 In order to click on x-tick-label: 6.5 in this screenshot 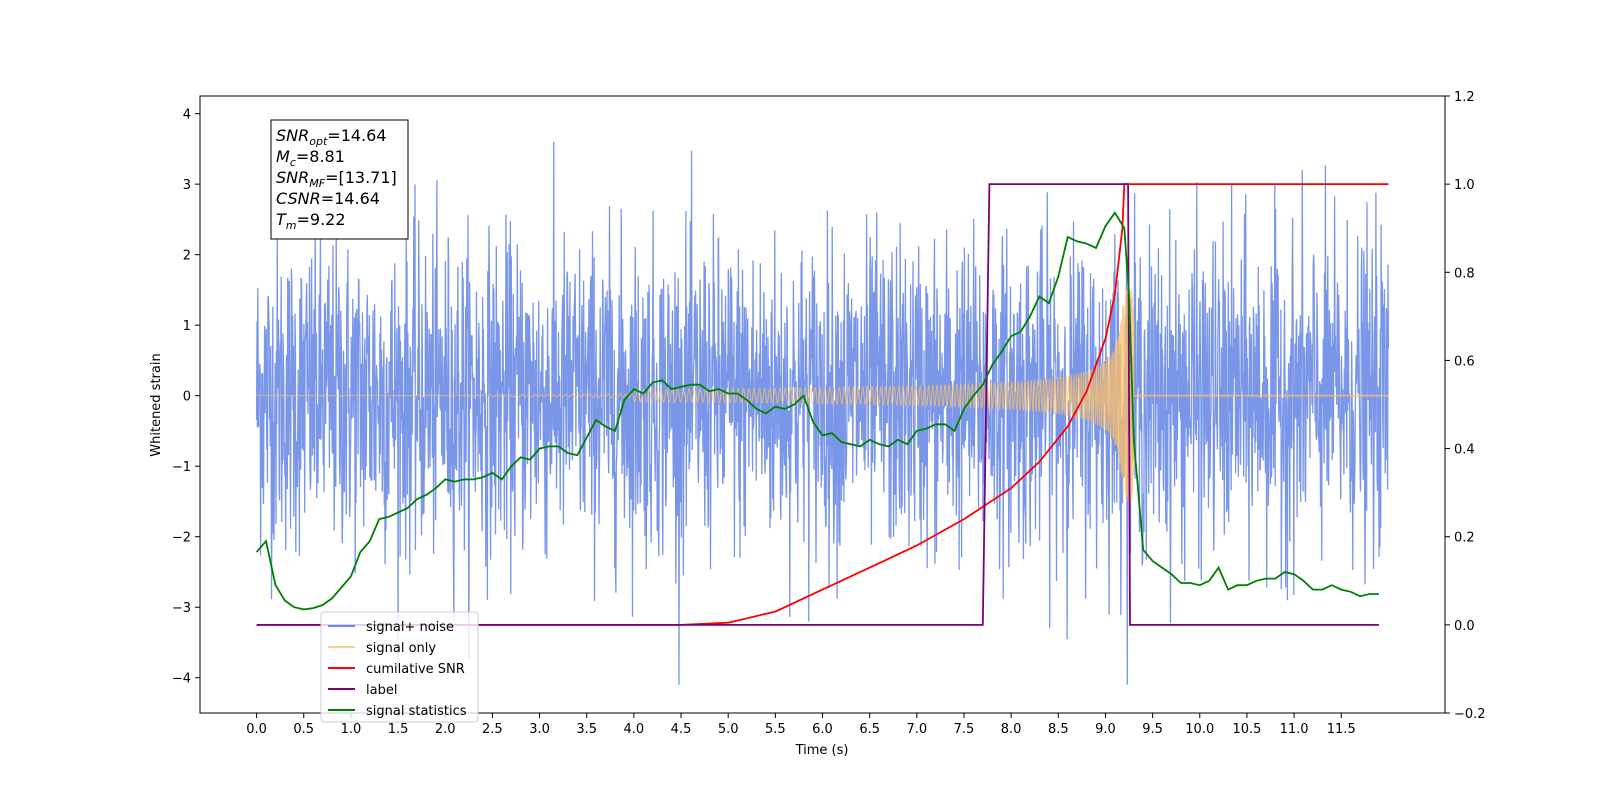, I will do `click(869, 729)`.